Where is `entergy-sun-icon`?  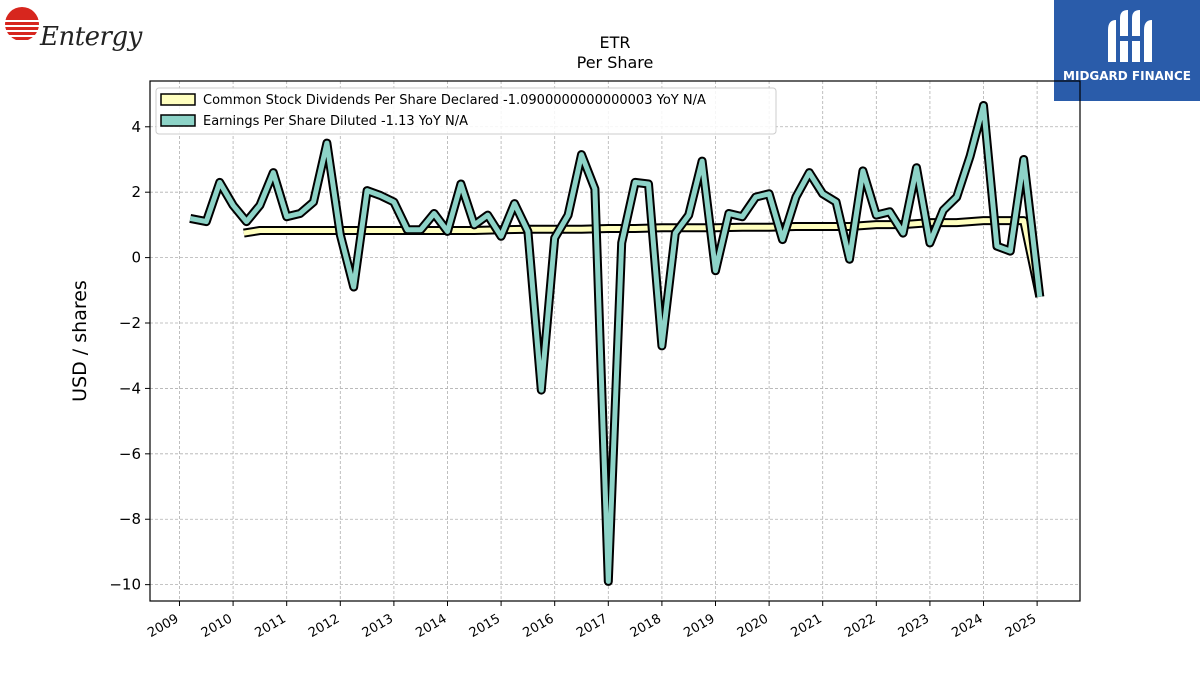
entergy-sun-icon is located at coordinates (22, 23).